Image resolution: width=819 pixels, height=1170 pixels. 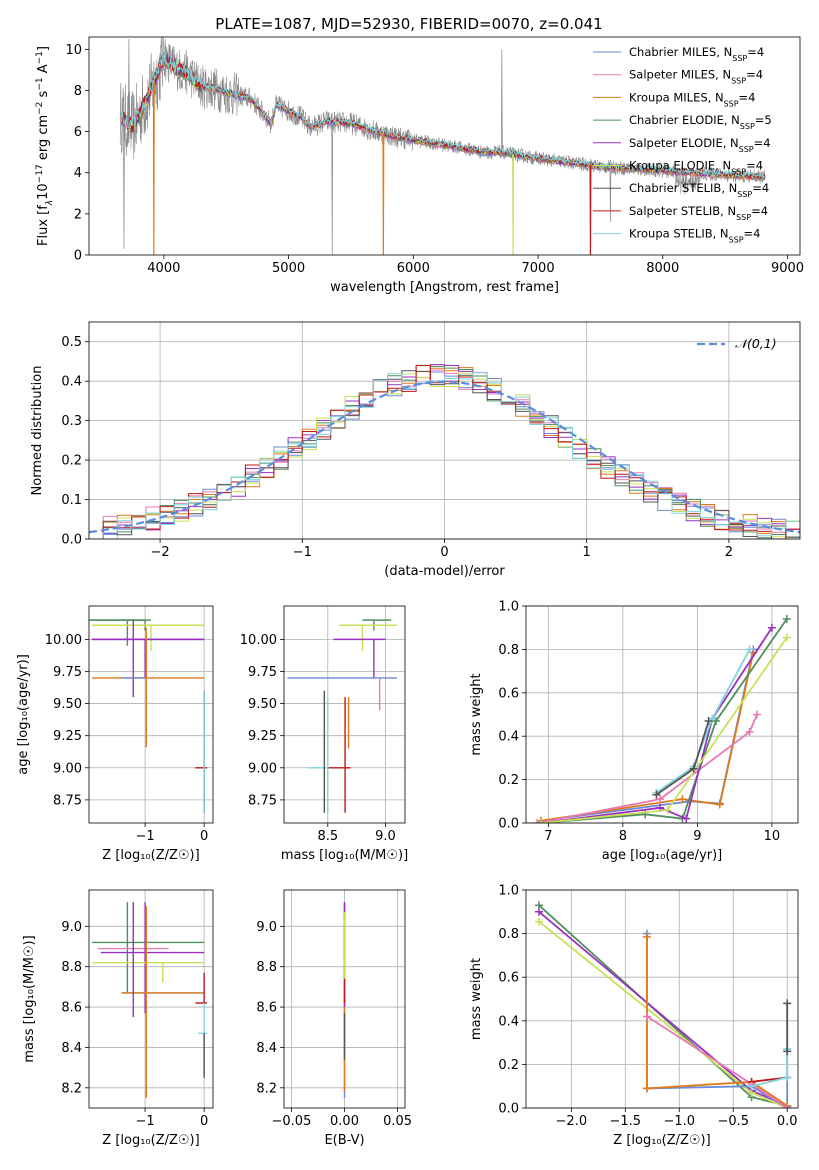 I want to click on ticks: −0.05 0.00 0.05 8.2 8.4 8.6 8.8 9.0, so click(x=334, y=1024).